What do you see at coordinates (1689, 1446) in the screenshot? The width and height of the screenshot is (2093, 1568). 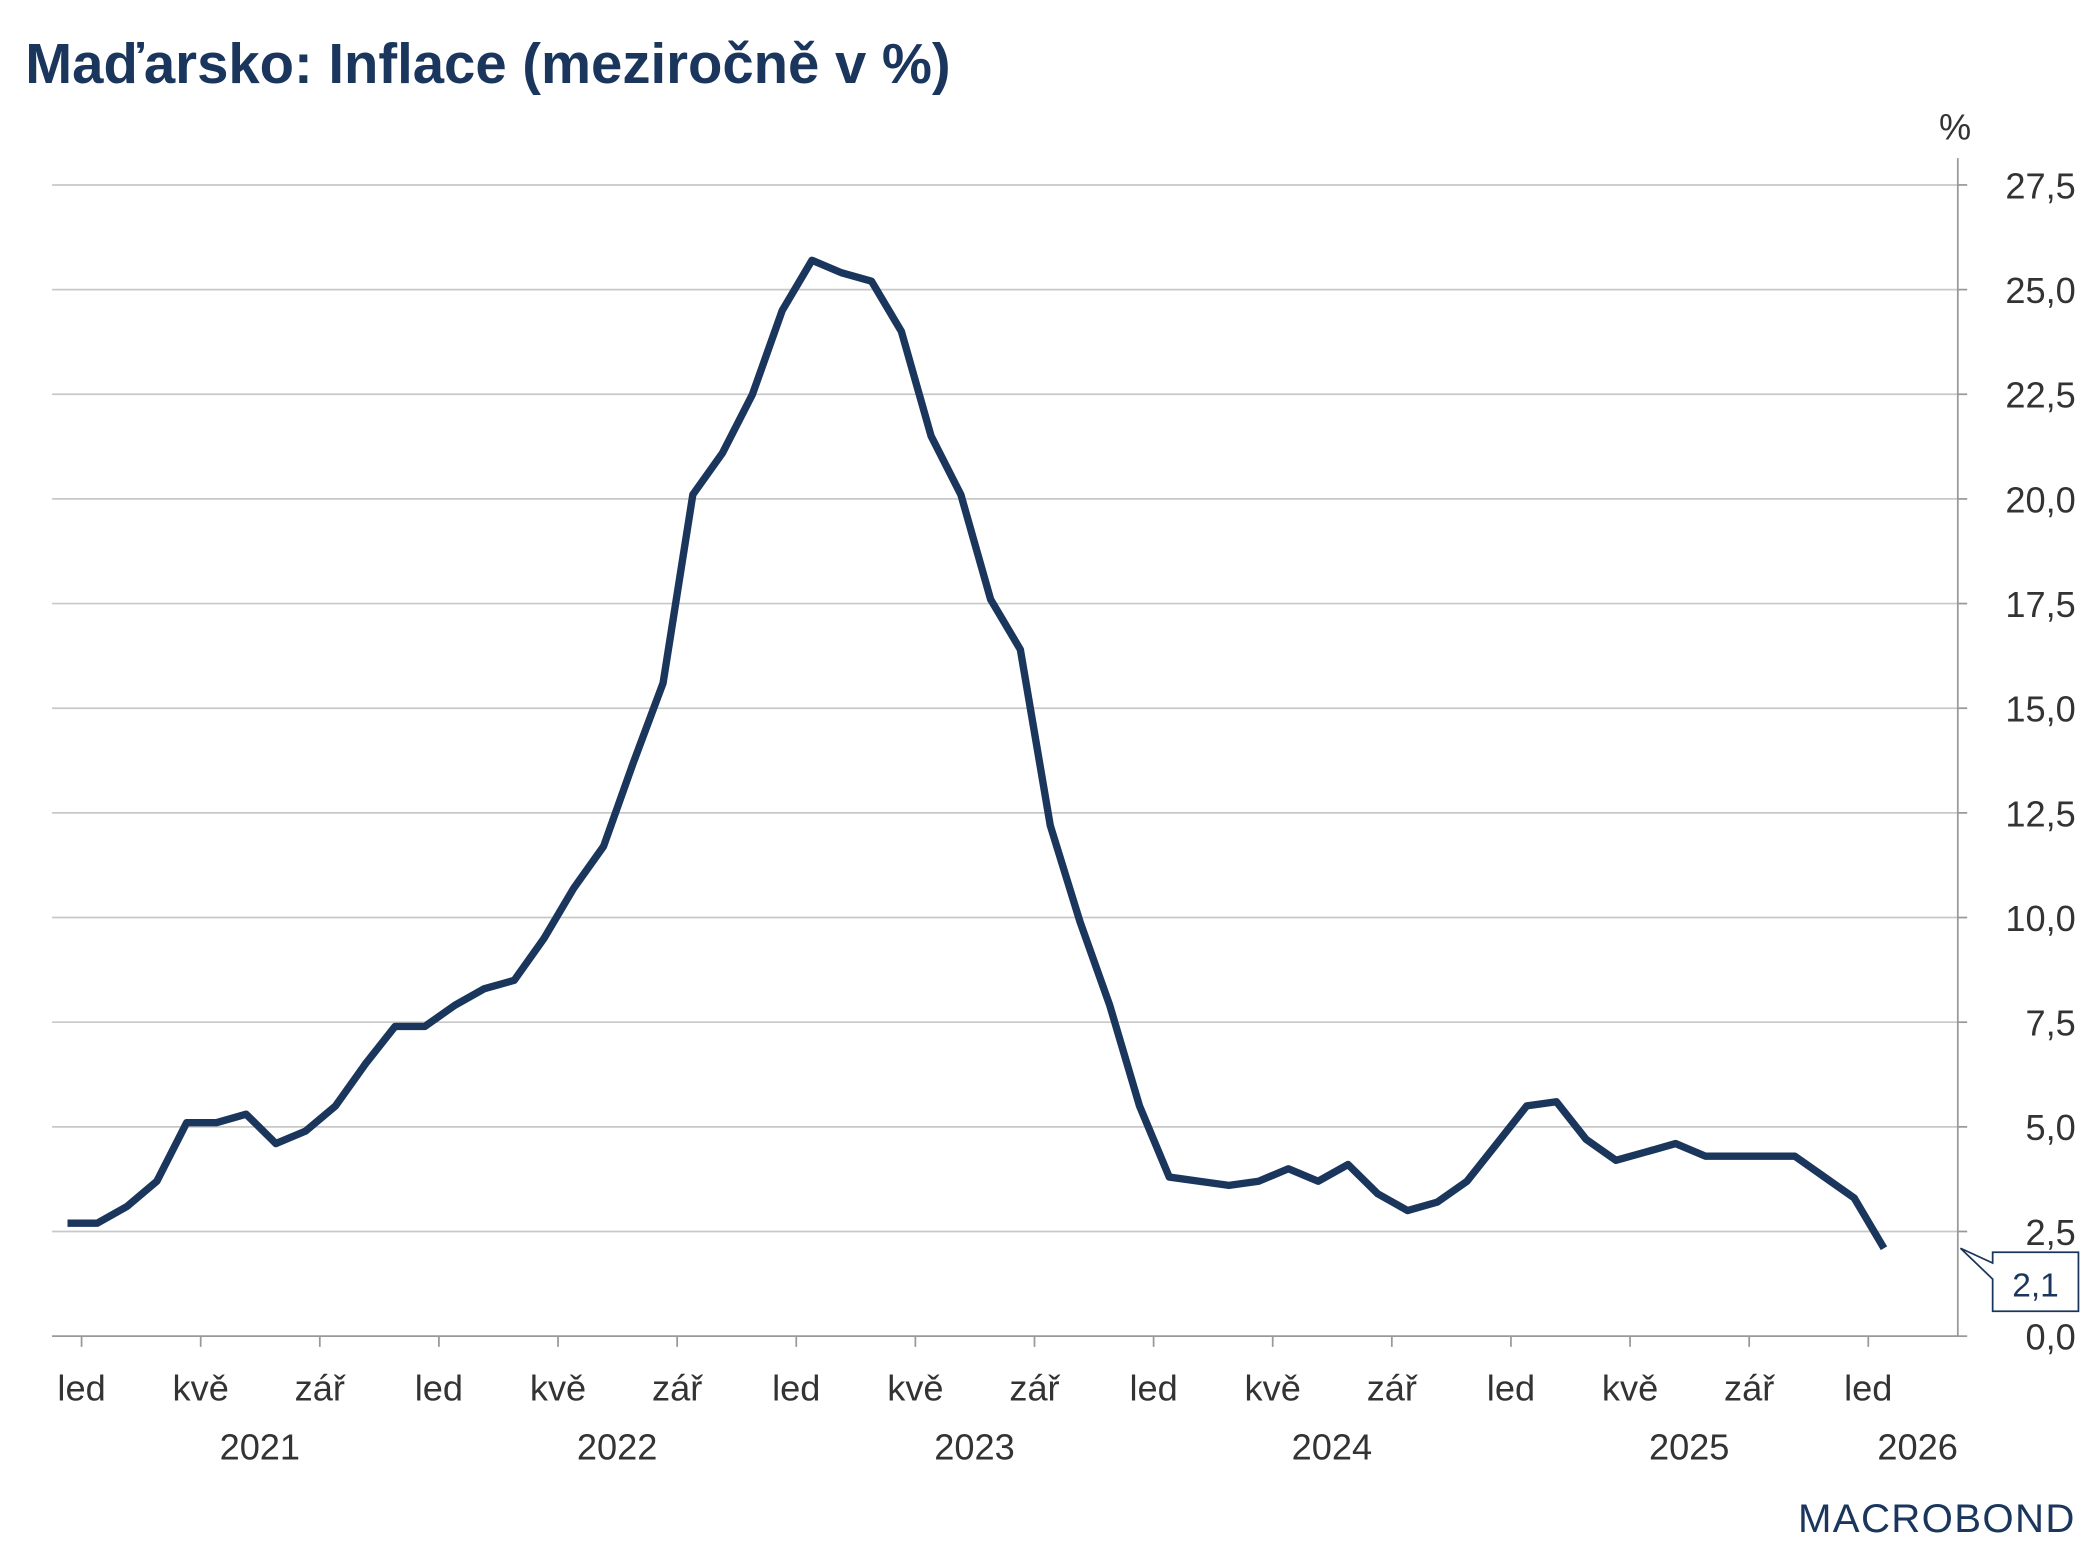 I see `x-year-label: 2025` at bounding box center [1689, 1446].